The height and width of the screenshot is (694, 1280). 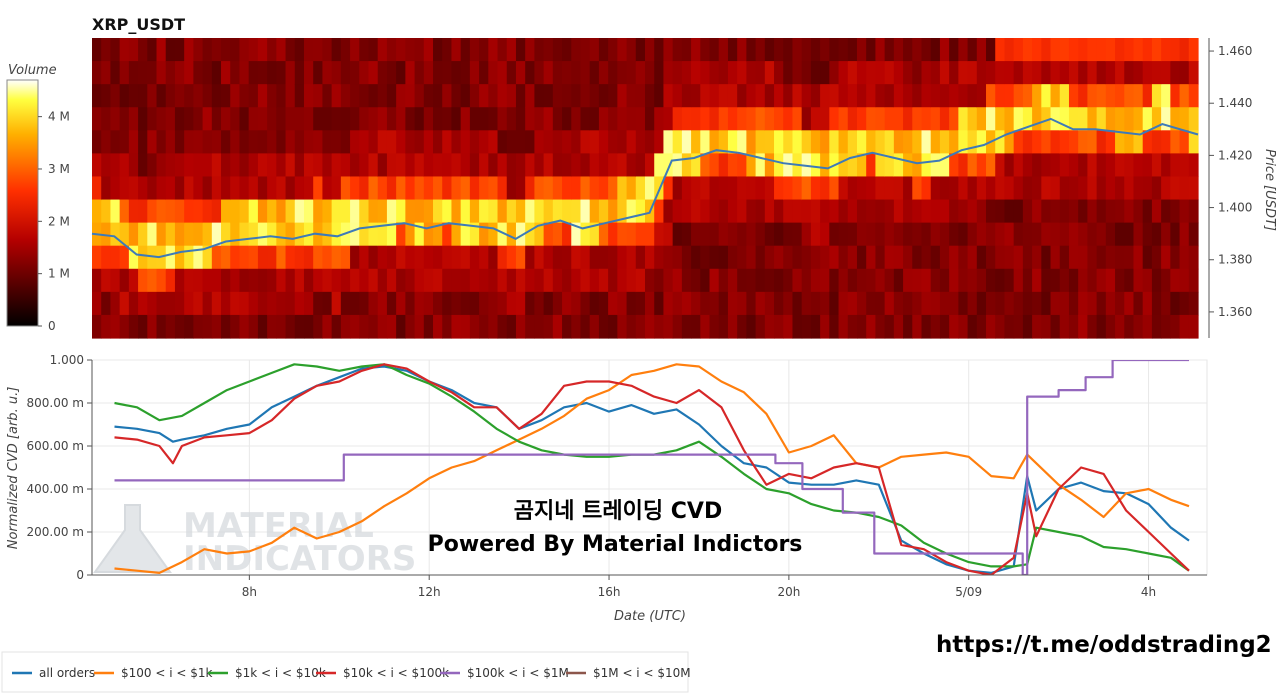 I want to click on cvd-x-tick-label: 5/09, so click(x=968, y=592).